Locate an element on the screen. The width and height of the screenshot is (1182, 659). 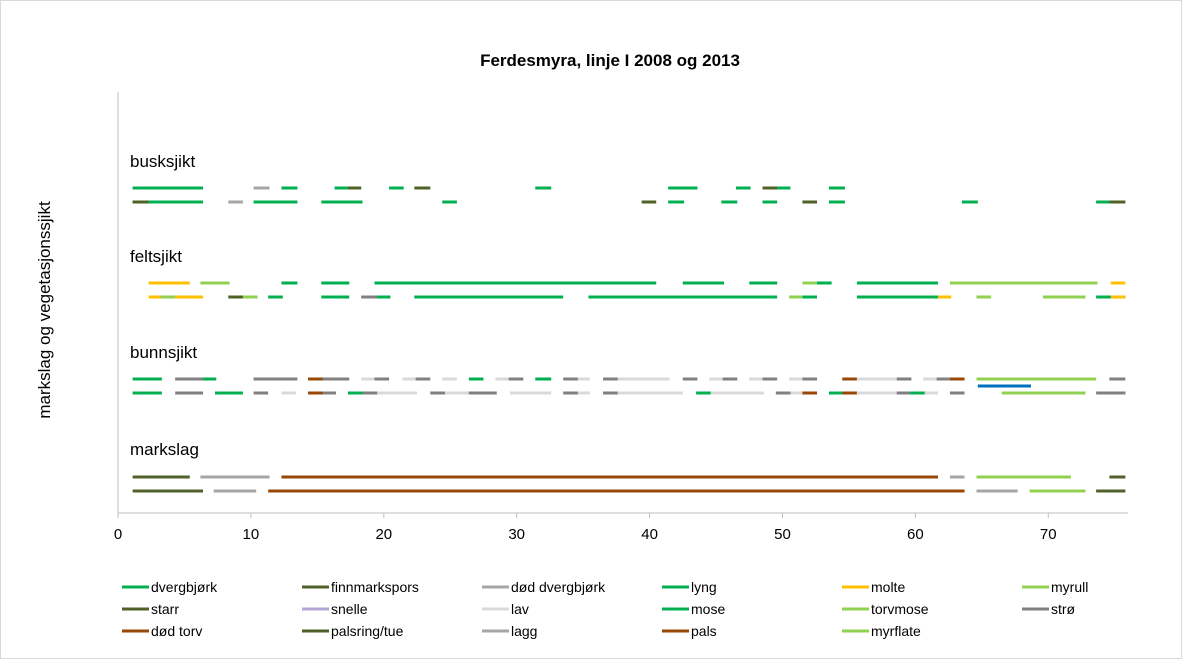
x-tick-label: 20 is located at coordinates (383, 534).